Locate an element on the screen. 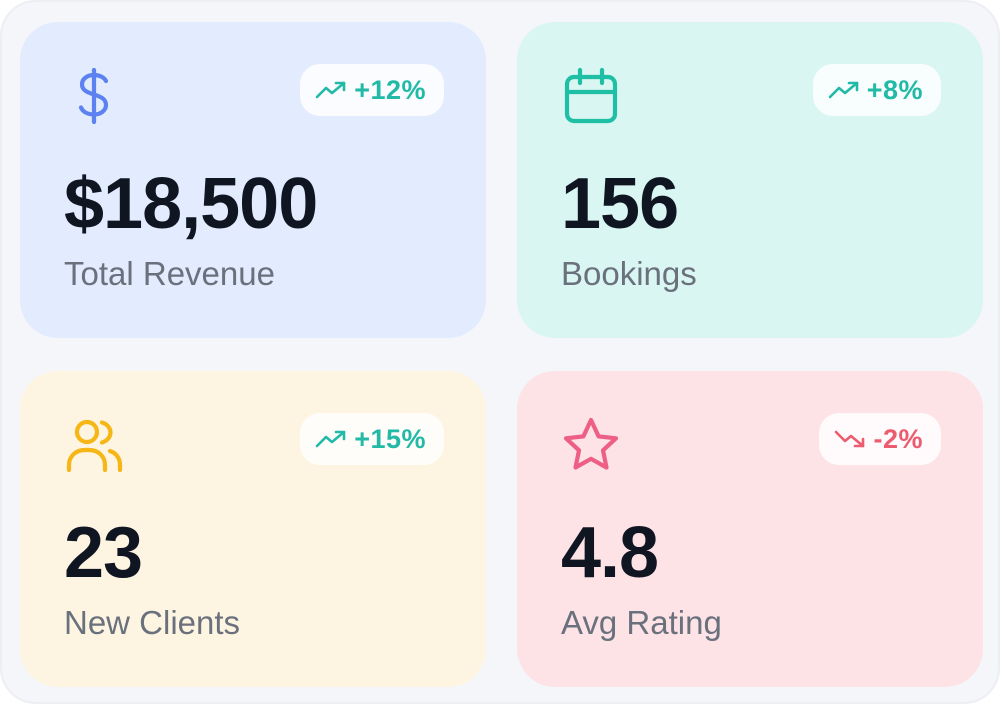  stat-label: New Clients is located at coordinates (152, 622).